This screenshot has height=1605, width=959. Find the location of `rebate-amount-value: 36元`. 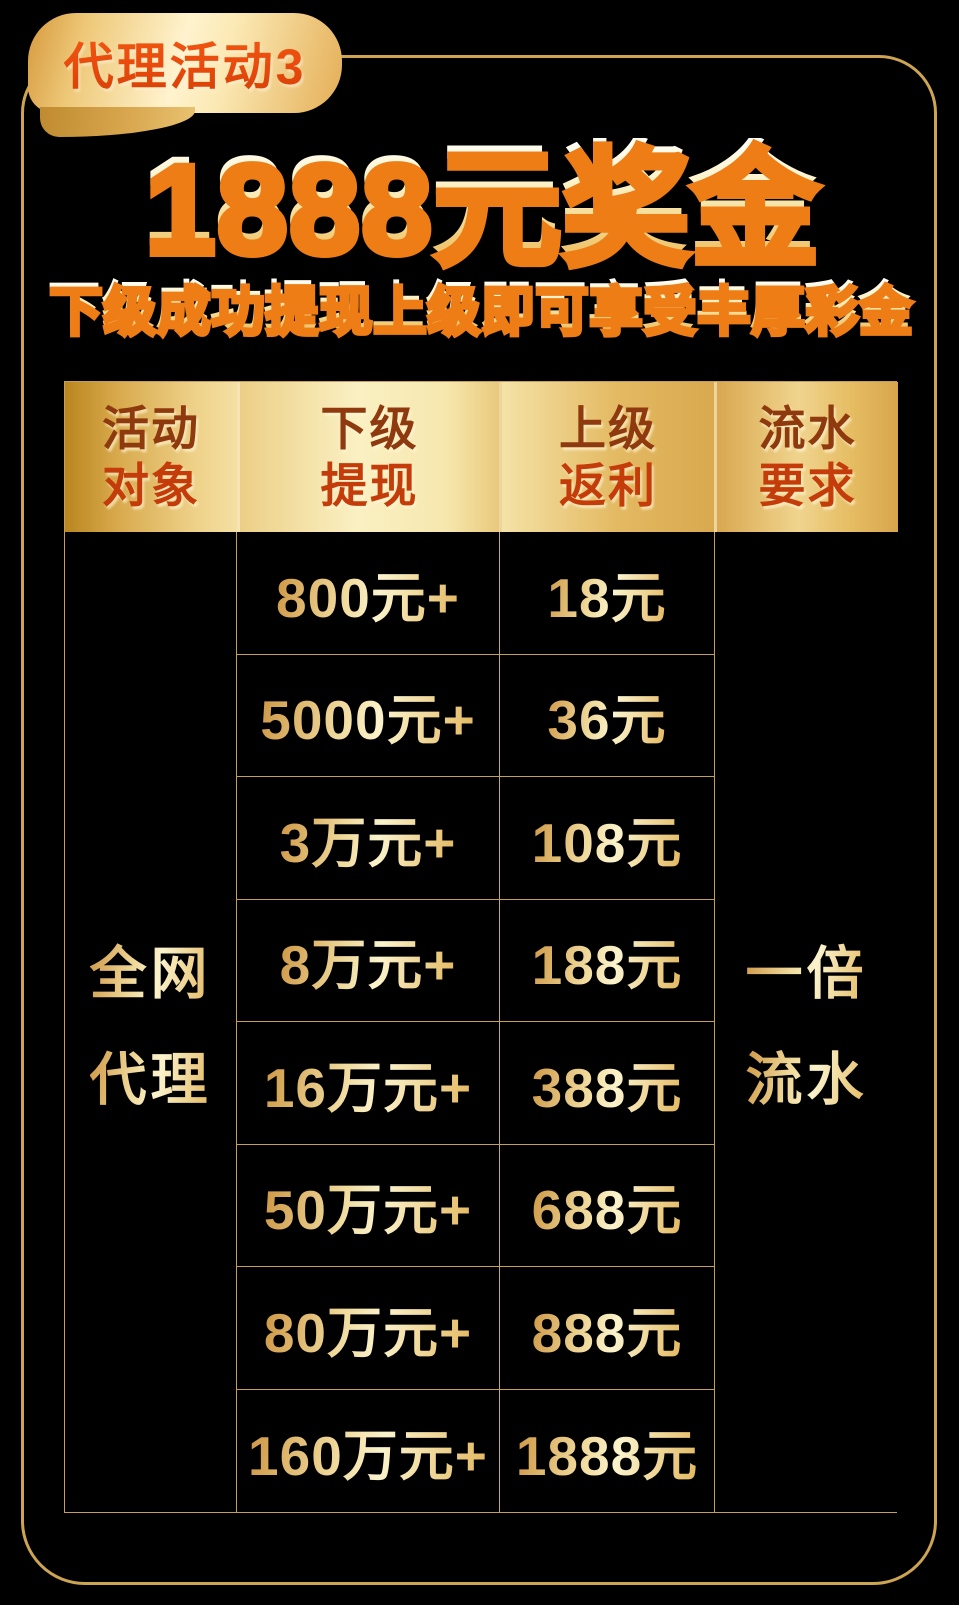

rebate-amount-value: 36元 is located at coordinates (606, 715).